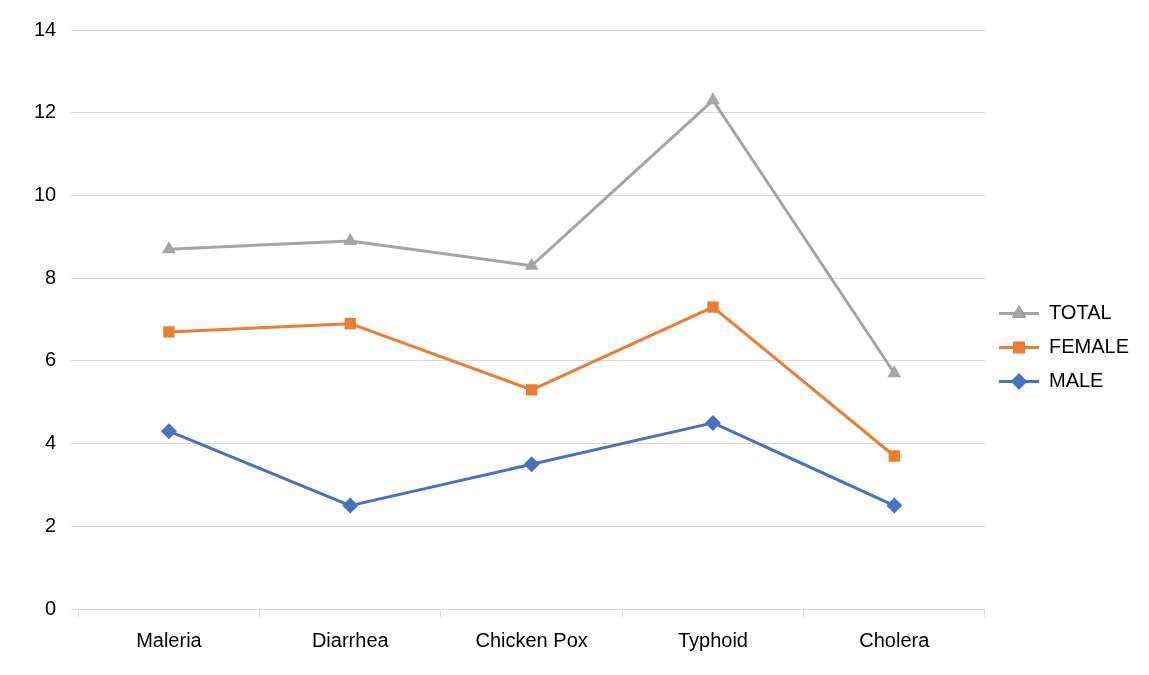 The height and width of the screenshot is (675, 1149). Describe the element at coordinates (51, 276) in the screenshot. I see `y-tick-label: 8` at that location.